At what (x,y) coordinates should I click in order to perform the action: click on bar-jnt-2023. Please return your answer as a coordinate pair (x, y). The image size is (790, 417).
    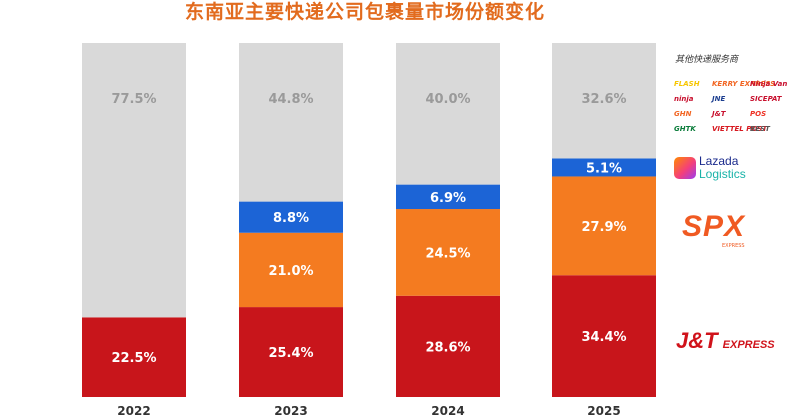
    Looking at the image, I should click on (291, 352).